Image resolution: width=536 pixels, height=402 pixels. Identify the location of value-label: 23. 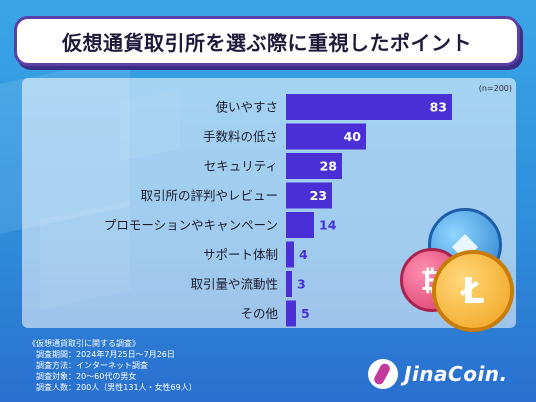
(318, 195).